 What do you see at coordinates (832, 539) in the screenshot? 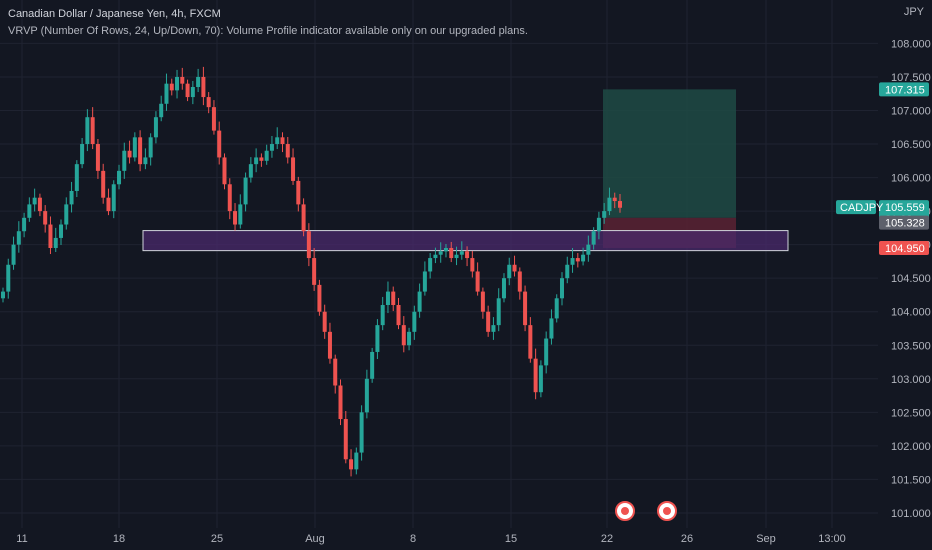
I see `time-tick-label: 13:00` at bounding box center [832, 539].